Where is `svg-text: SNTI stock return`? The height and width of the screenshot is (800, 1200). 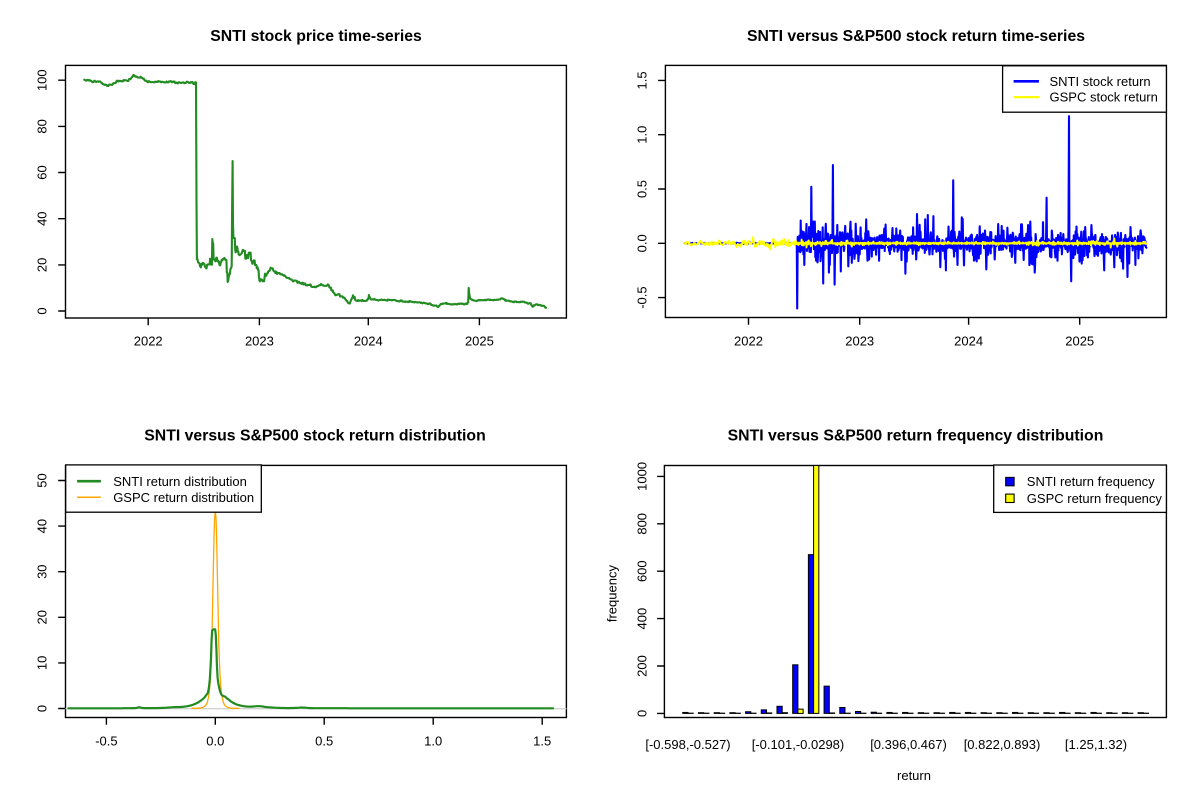 svg-text: SNTI stock return is located at coordinates (1100, 81).